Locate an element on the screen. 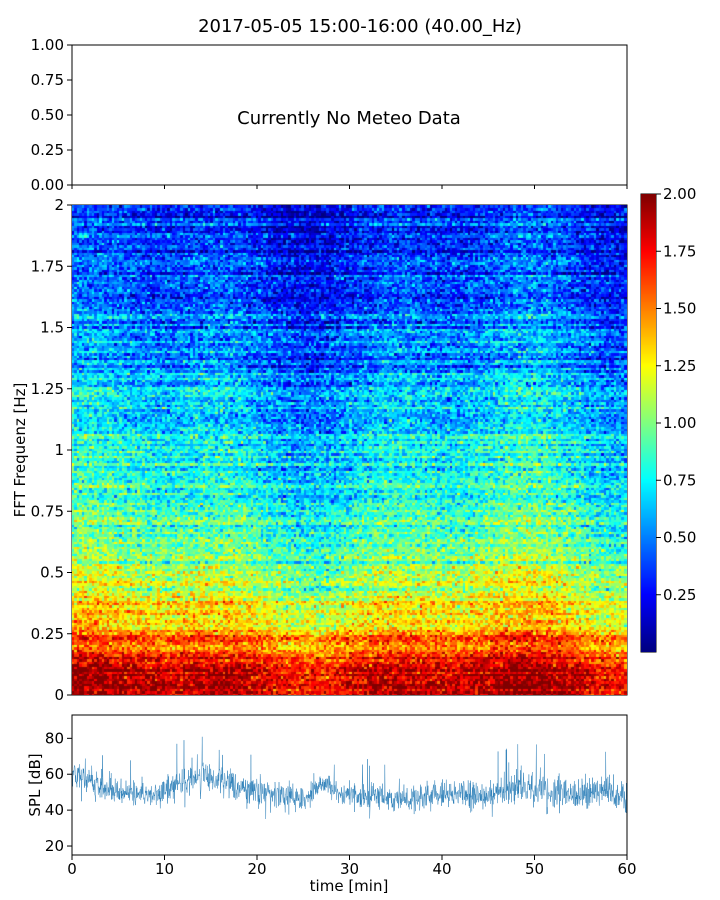  spectrogram-y-tick-label: 0 is located at coordinates (59, 695).